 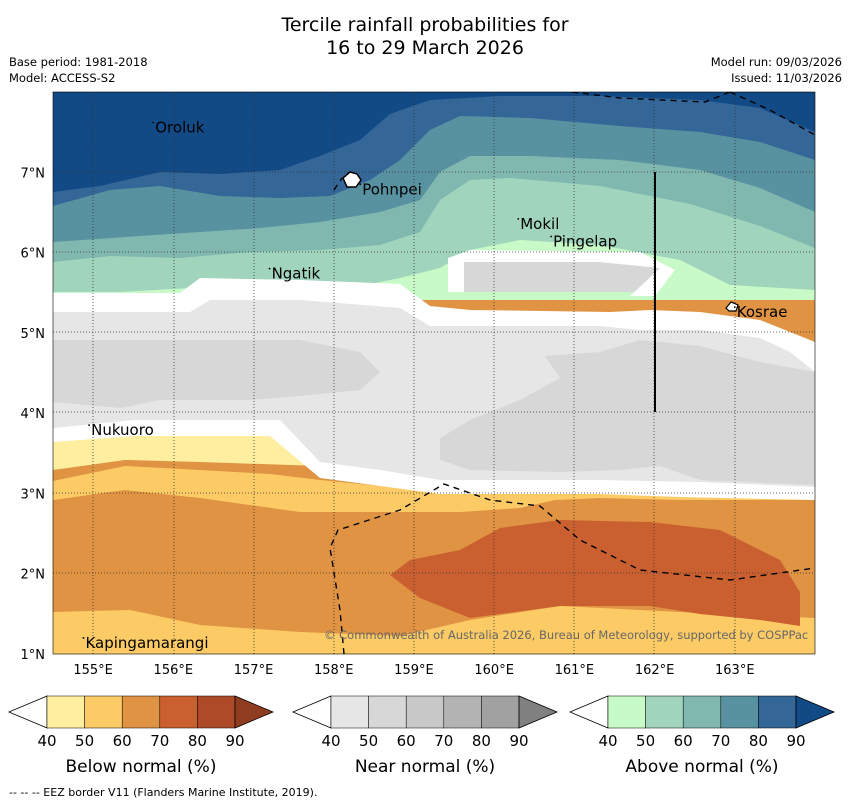 What do you see at coordinates (216, 374) in the screenshot?
I see `zone-near-50-west` at bounding box center [216, 374].